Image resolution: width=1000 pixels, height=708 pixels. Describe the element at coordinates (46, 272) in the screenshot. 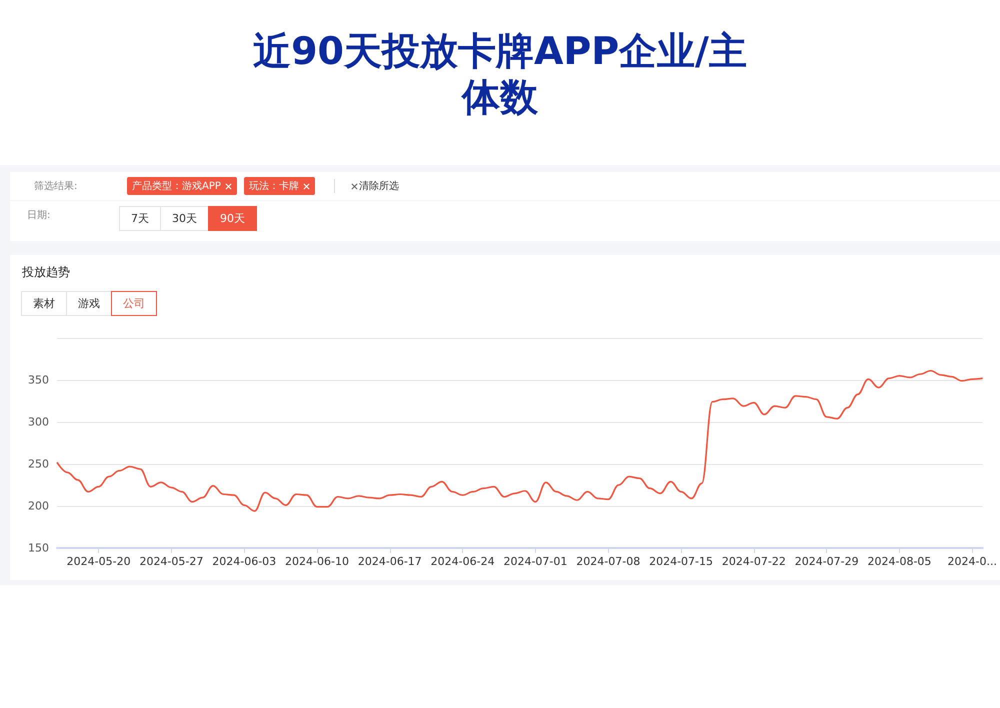

I see `text: 投放趋势` at that location.